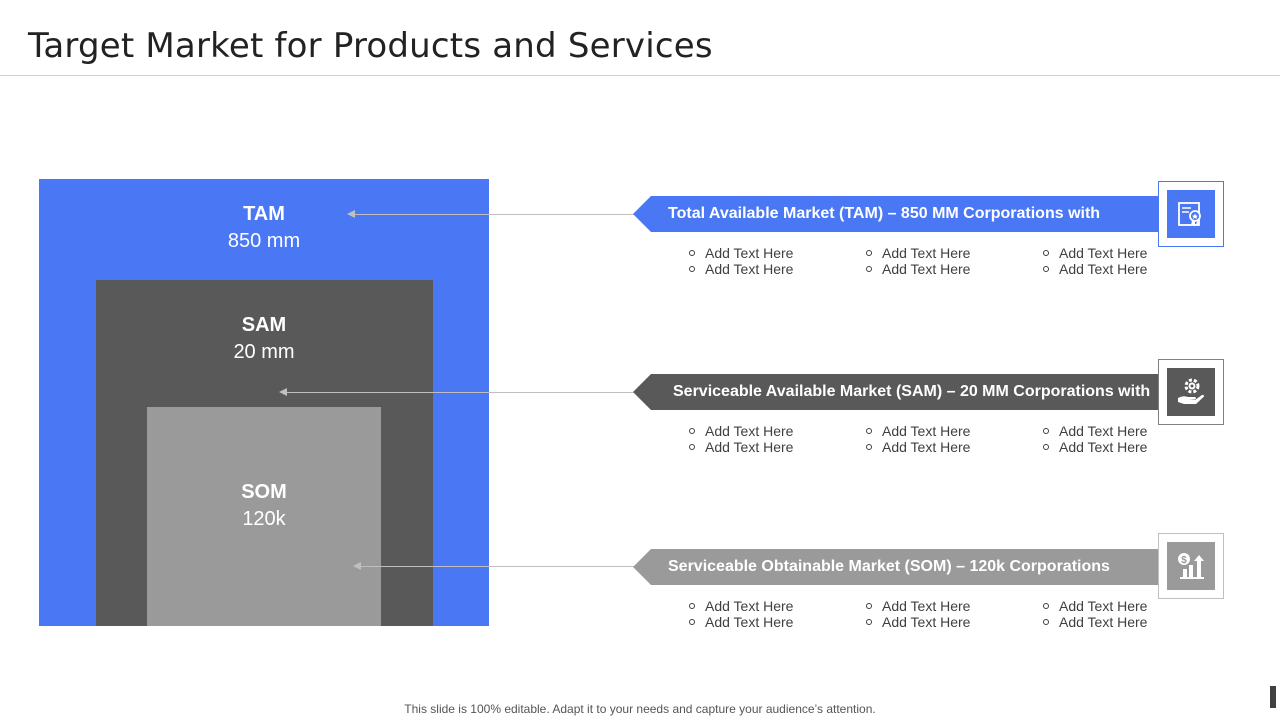 The height and width of the screenshot is (720, 1280). I want to click on tam-abbr: TAM, so click(264, 214).